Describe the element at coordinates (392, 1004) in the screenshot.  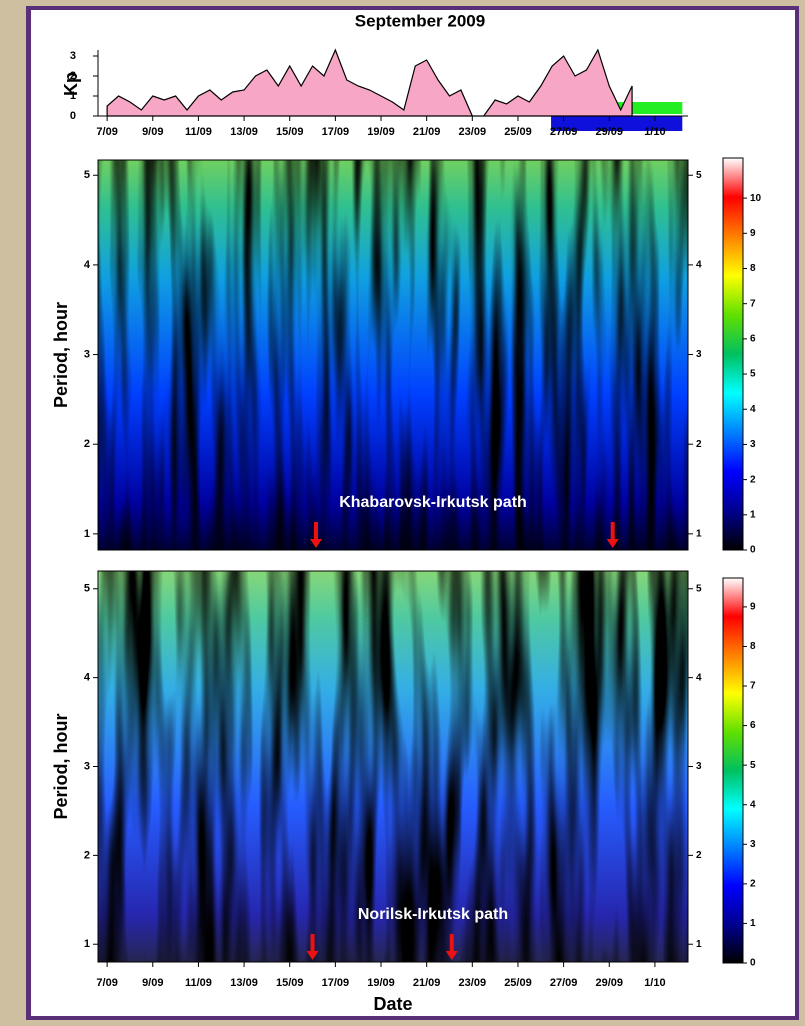
I see `x-axis-label: Date` at that location.